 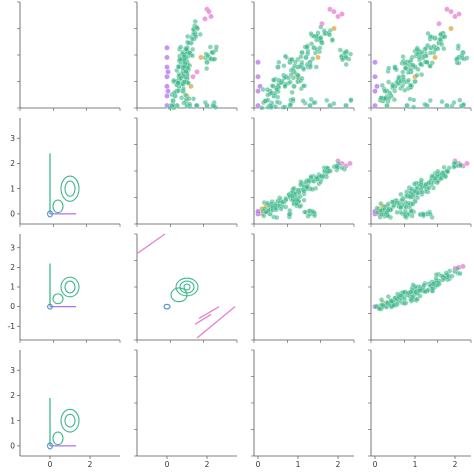 I want to click on panel-r3-c2: 0 1 2, so click(x=302, y=409).